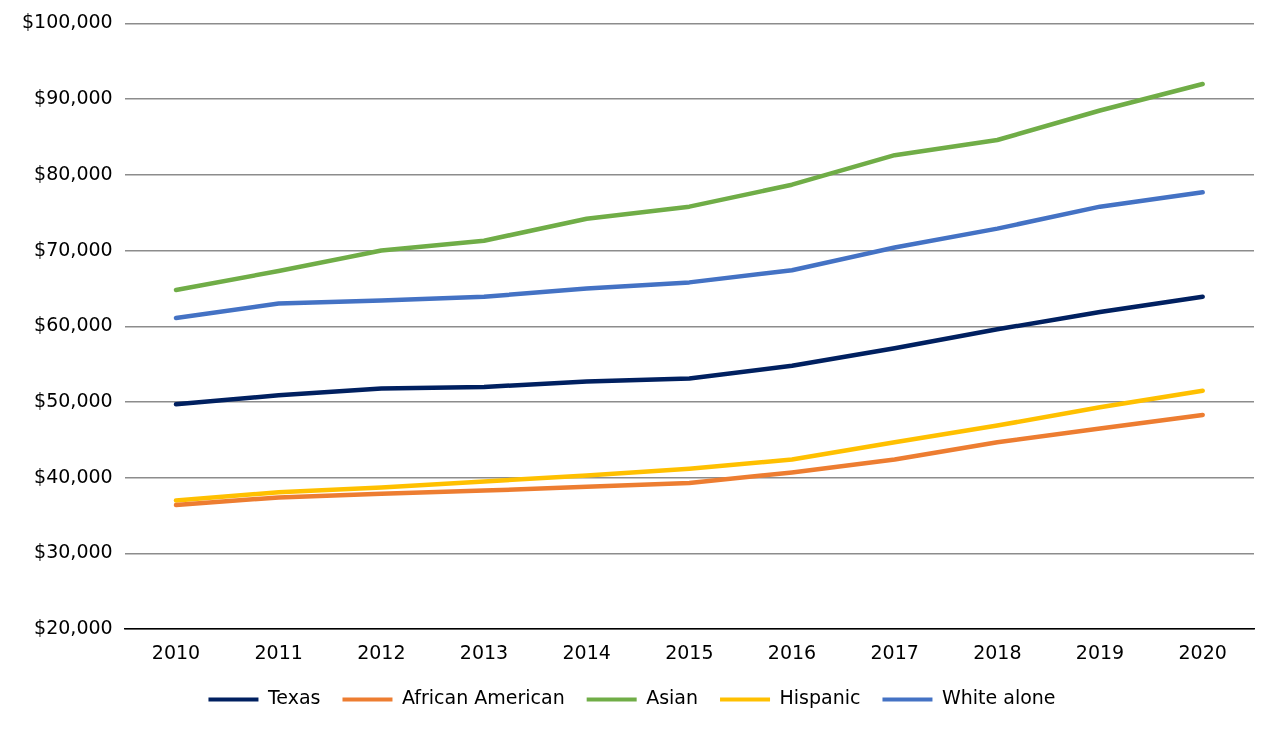 The image size is (1282, 739). What do you see at coordinates (792, 651) in the screenshot?
I see `x-tick-label: 2016` at bounding box center [792, 651].